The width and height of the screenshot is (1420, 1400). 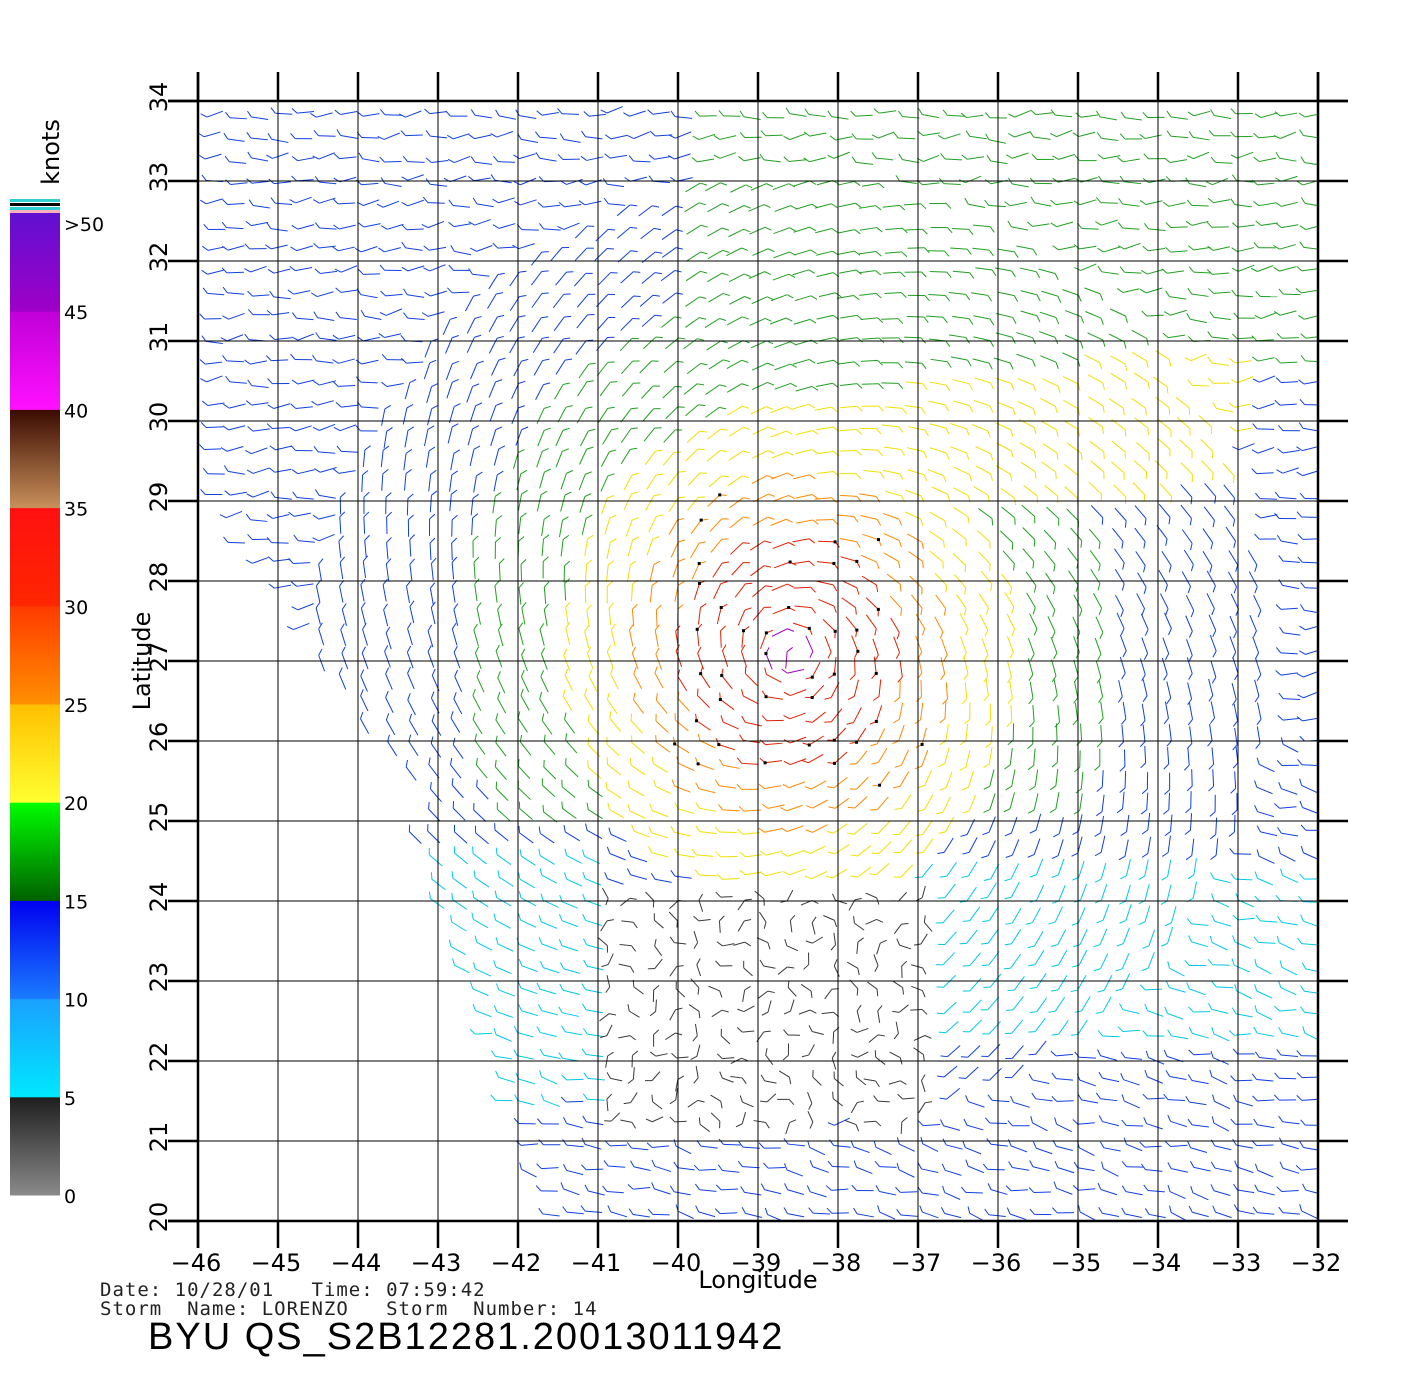 What do you see at coordinates (76, 706) in the screenshot?
I see `colorbar-tick-label: 25` at bounding box center [76, 706].